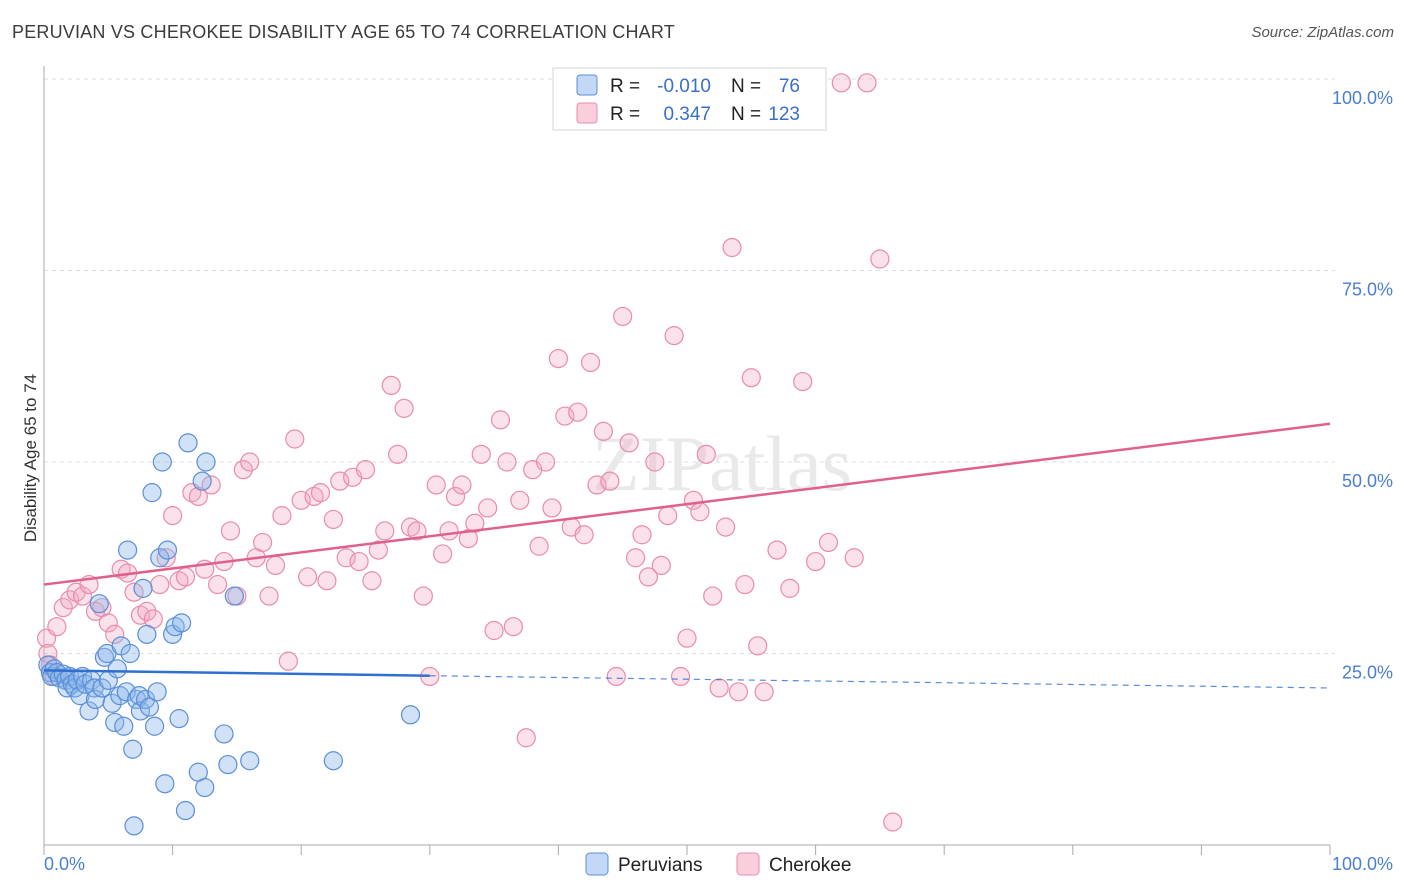 This screenshot has height=892, width=1406. I want to click on legend-r-label-peruvians: R =, so click(625, 86).